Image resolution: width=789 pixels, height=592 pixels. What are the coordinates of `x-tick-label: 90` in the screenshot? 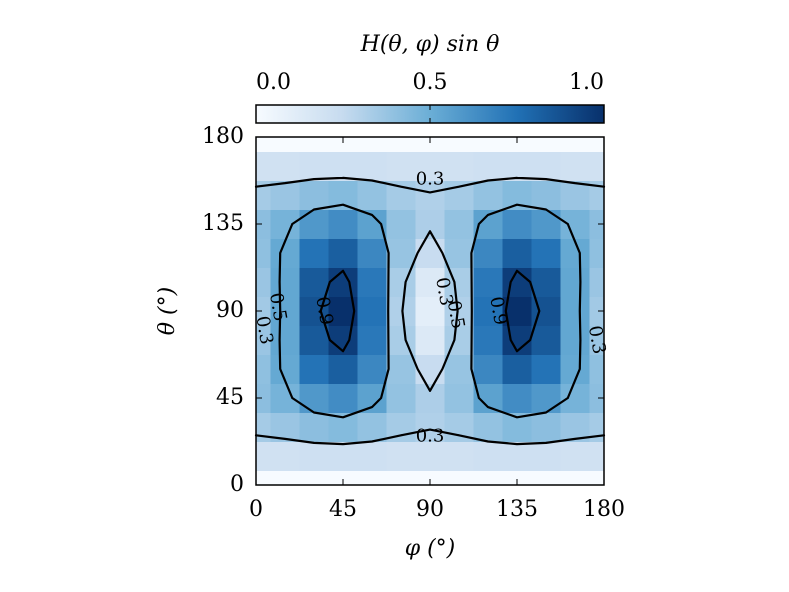 It's located at (430, 509).